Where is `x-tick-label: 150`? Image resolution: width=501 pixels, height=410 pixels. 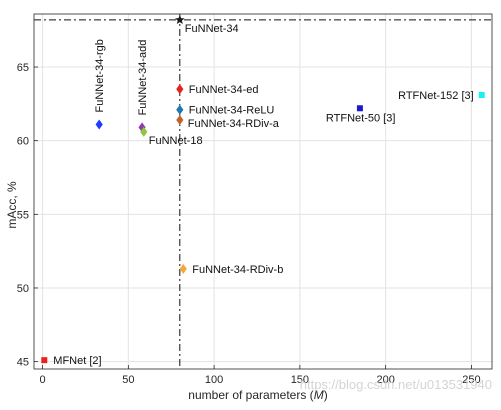
x-tick-label: 150 is located at coordinates (300, 380).